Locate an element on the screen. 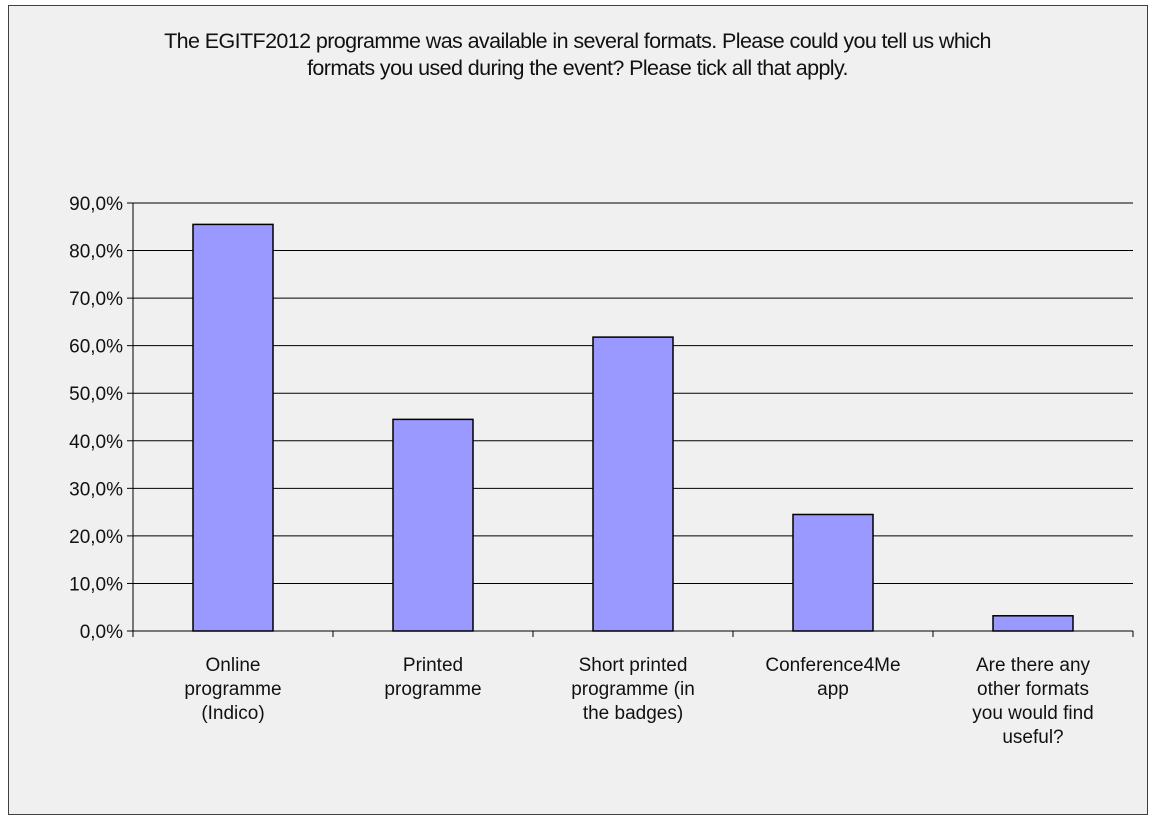  y-tick-label: 50,0% is located at coordinates (96, 394).